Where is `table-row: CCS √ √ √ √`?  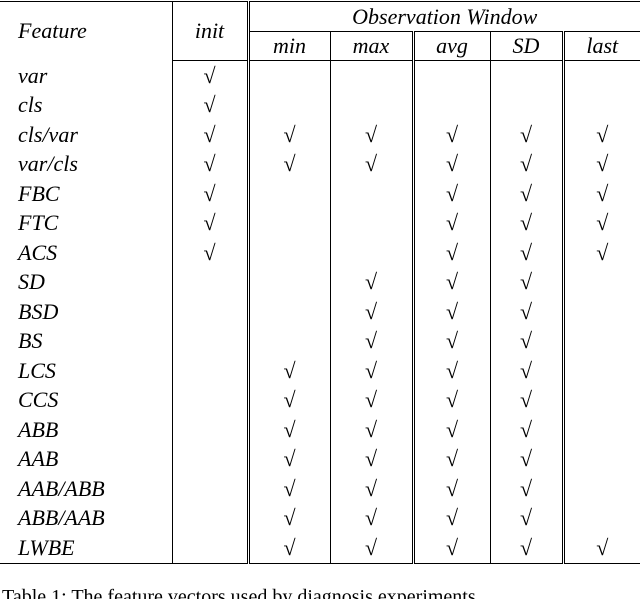
table-row: CCS √ √ √ √ is located at coordinates (320, 400).